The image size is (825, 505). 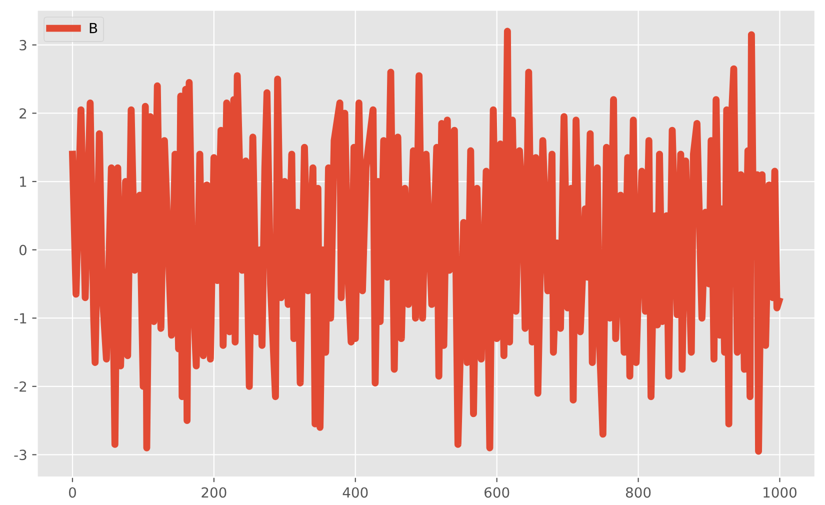 What do you see at coordinates (20, 455) in the screenshot?
I see `y-tick-label: -3` at bounding box center [20, 455].